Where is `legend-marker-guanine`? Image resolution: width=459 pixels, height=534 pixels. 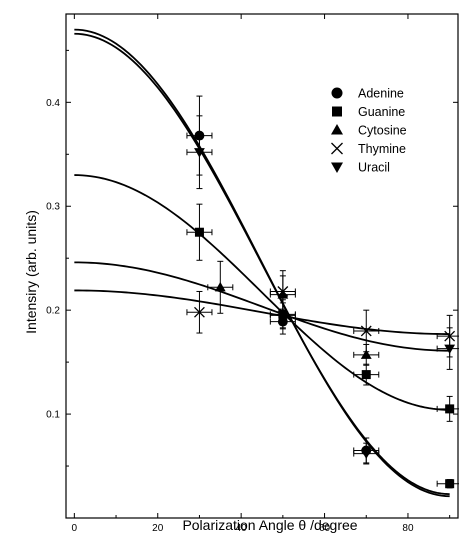 legend-marker-guanine is located at coordinates (337, 111).